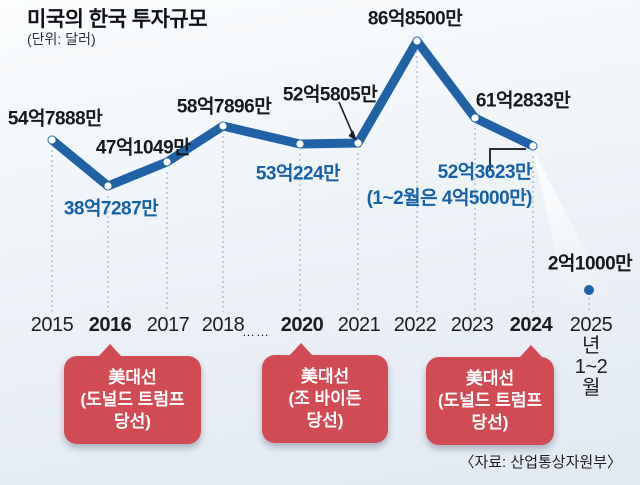  What do you see at coordinates (359, 325) in the screenshot?
I see `x-axis-year-label: 2021` at bounding box center [359, 325].